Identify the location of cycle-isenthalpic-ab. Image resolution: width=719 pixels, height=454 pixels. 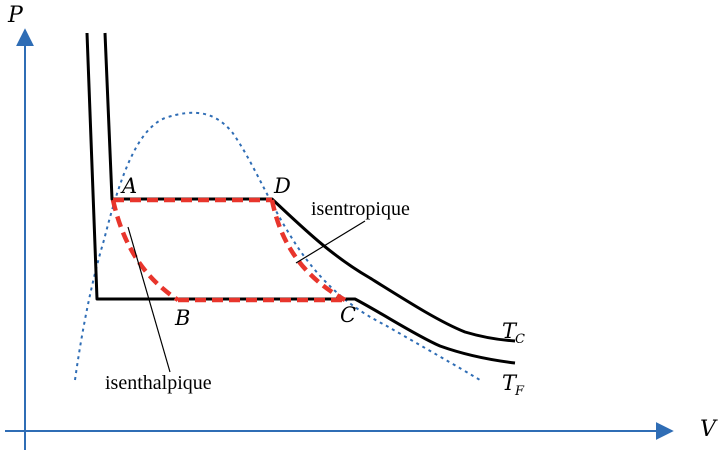
(145, 250).